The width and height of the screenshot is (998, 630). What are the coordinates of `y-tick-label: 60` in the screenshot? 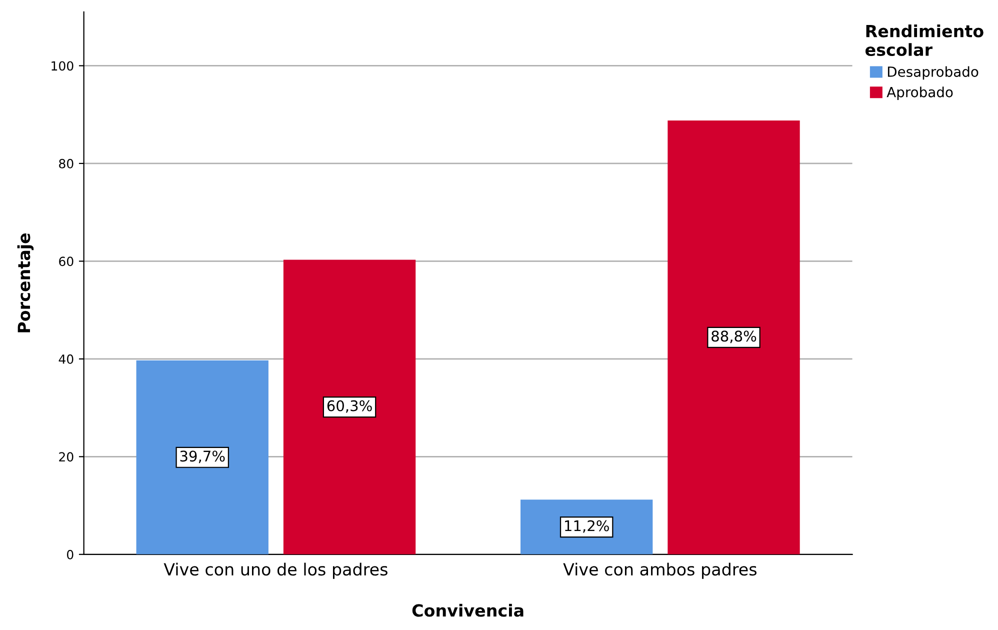 It's located at (66, 261).